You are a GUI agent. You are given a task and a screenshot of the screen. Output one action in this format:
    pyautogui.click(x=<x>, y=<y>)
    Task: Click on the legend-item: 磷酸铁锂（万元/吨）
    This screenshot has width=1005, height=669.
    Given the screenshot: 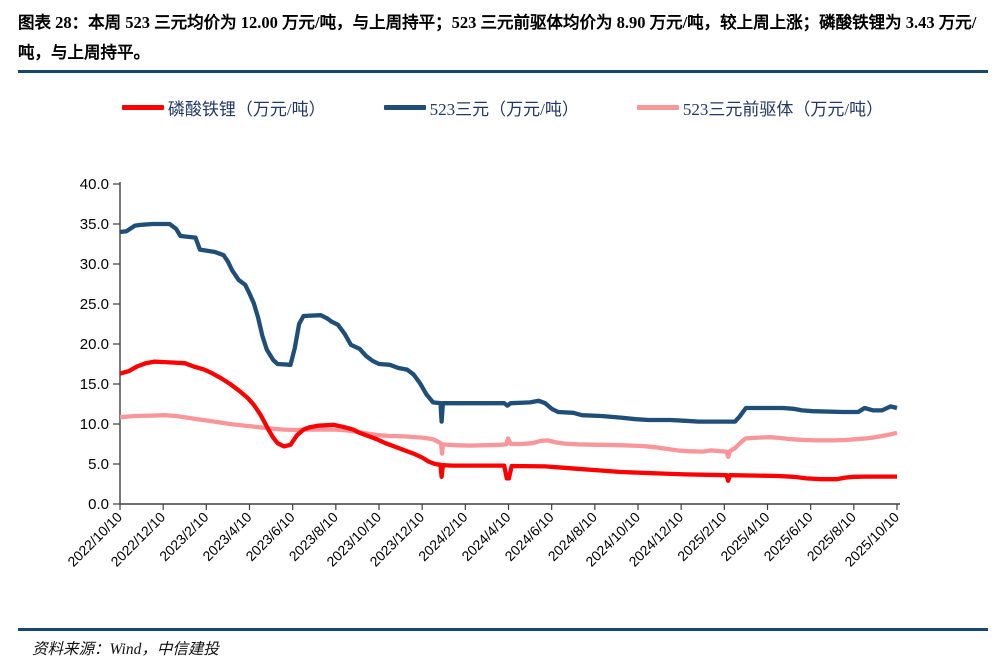 What is the action you would take?
    pyautogui.click(x=223, y=107)
    